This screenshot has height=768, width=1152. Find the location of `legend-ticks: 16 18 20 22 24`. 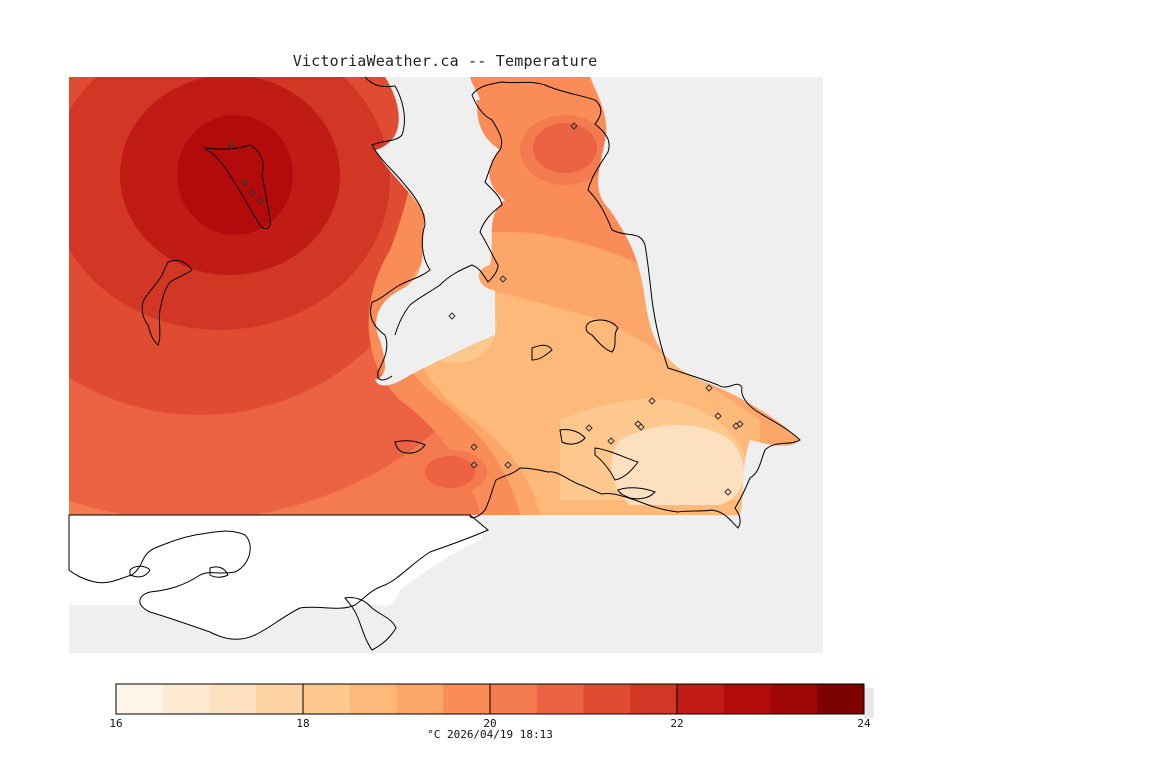

legend-ticks: 16 18 20 22 24 is located at coordinates (490, 707).